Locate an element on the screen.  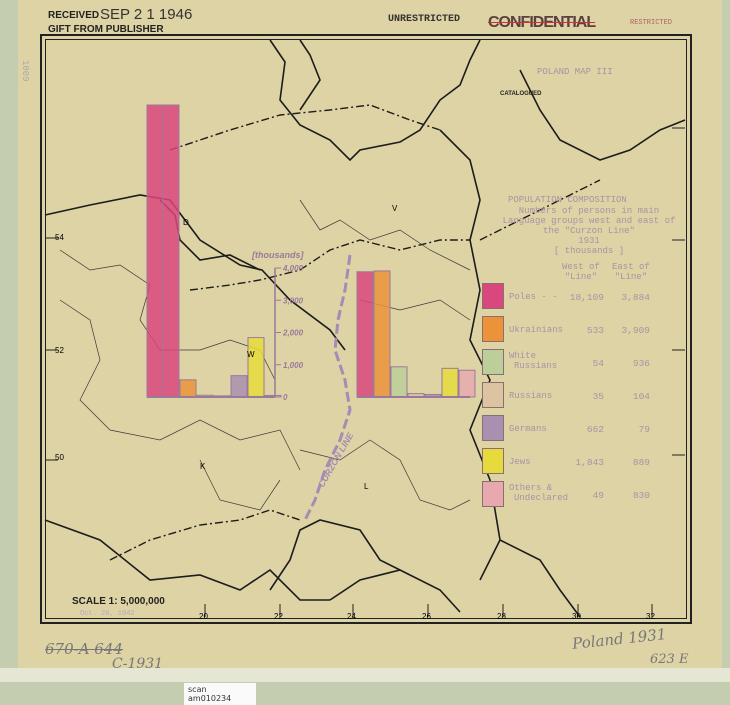
longitude-label: 32 is located at coordinates (650, 616).